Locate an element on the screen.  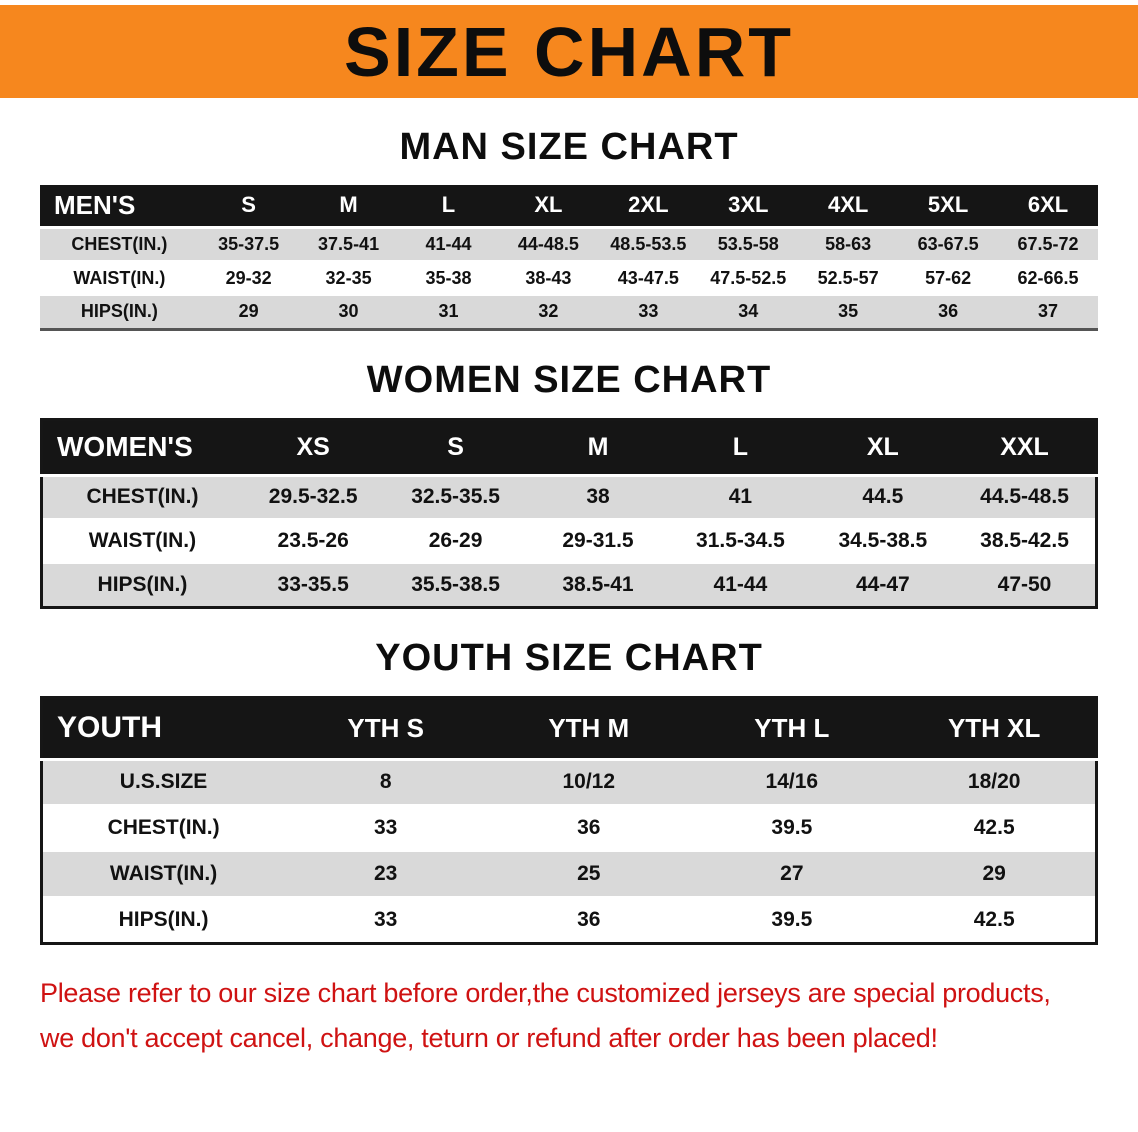
size-value-cell: 63-67.5 is located at coordinates (948, 243).